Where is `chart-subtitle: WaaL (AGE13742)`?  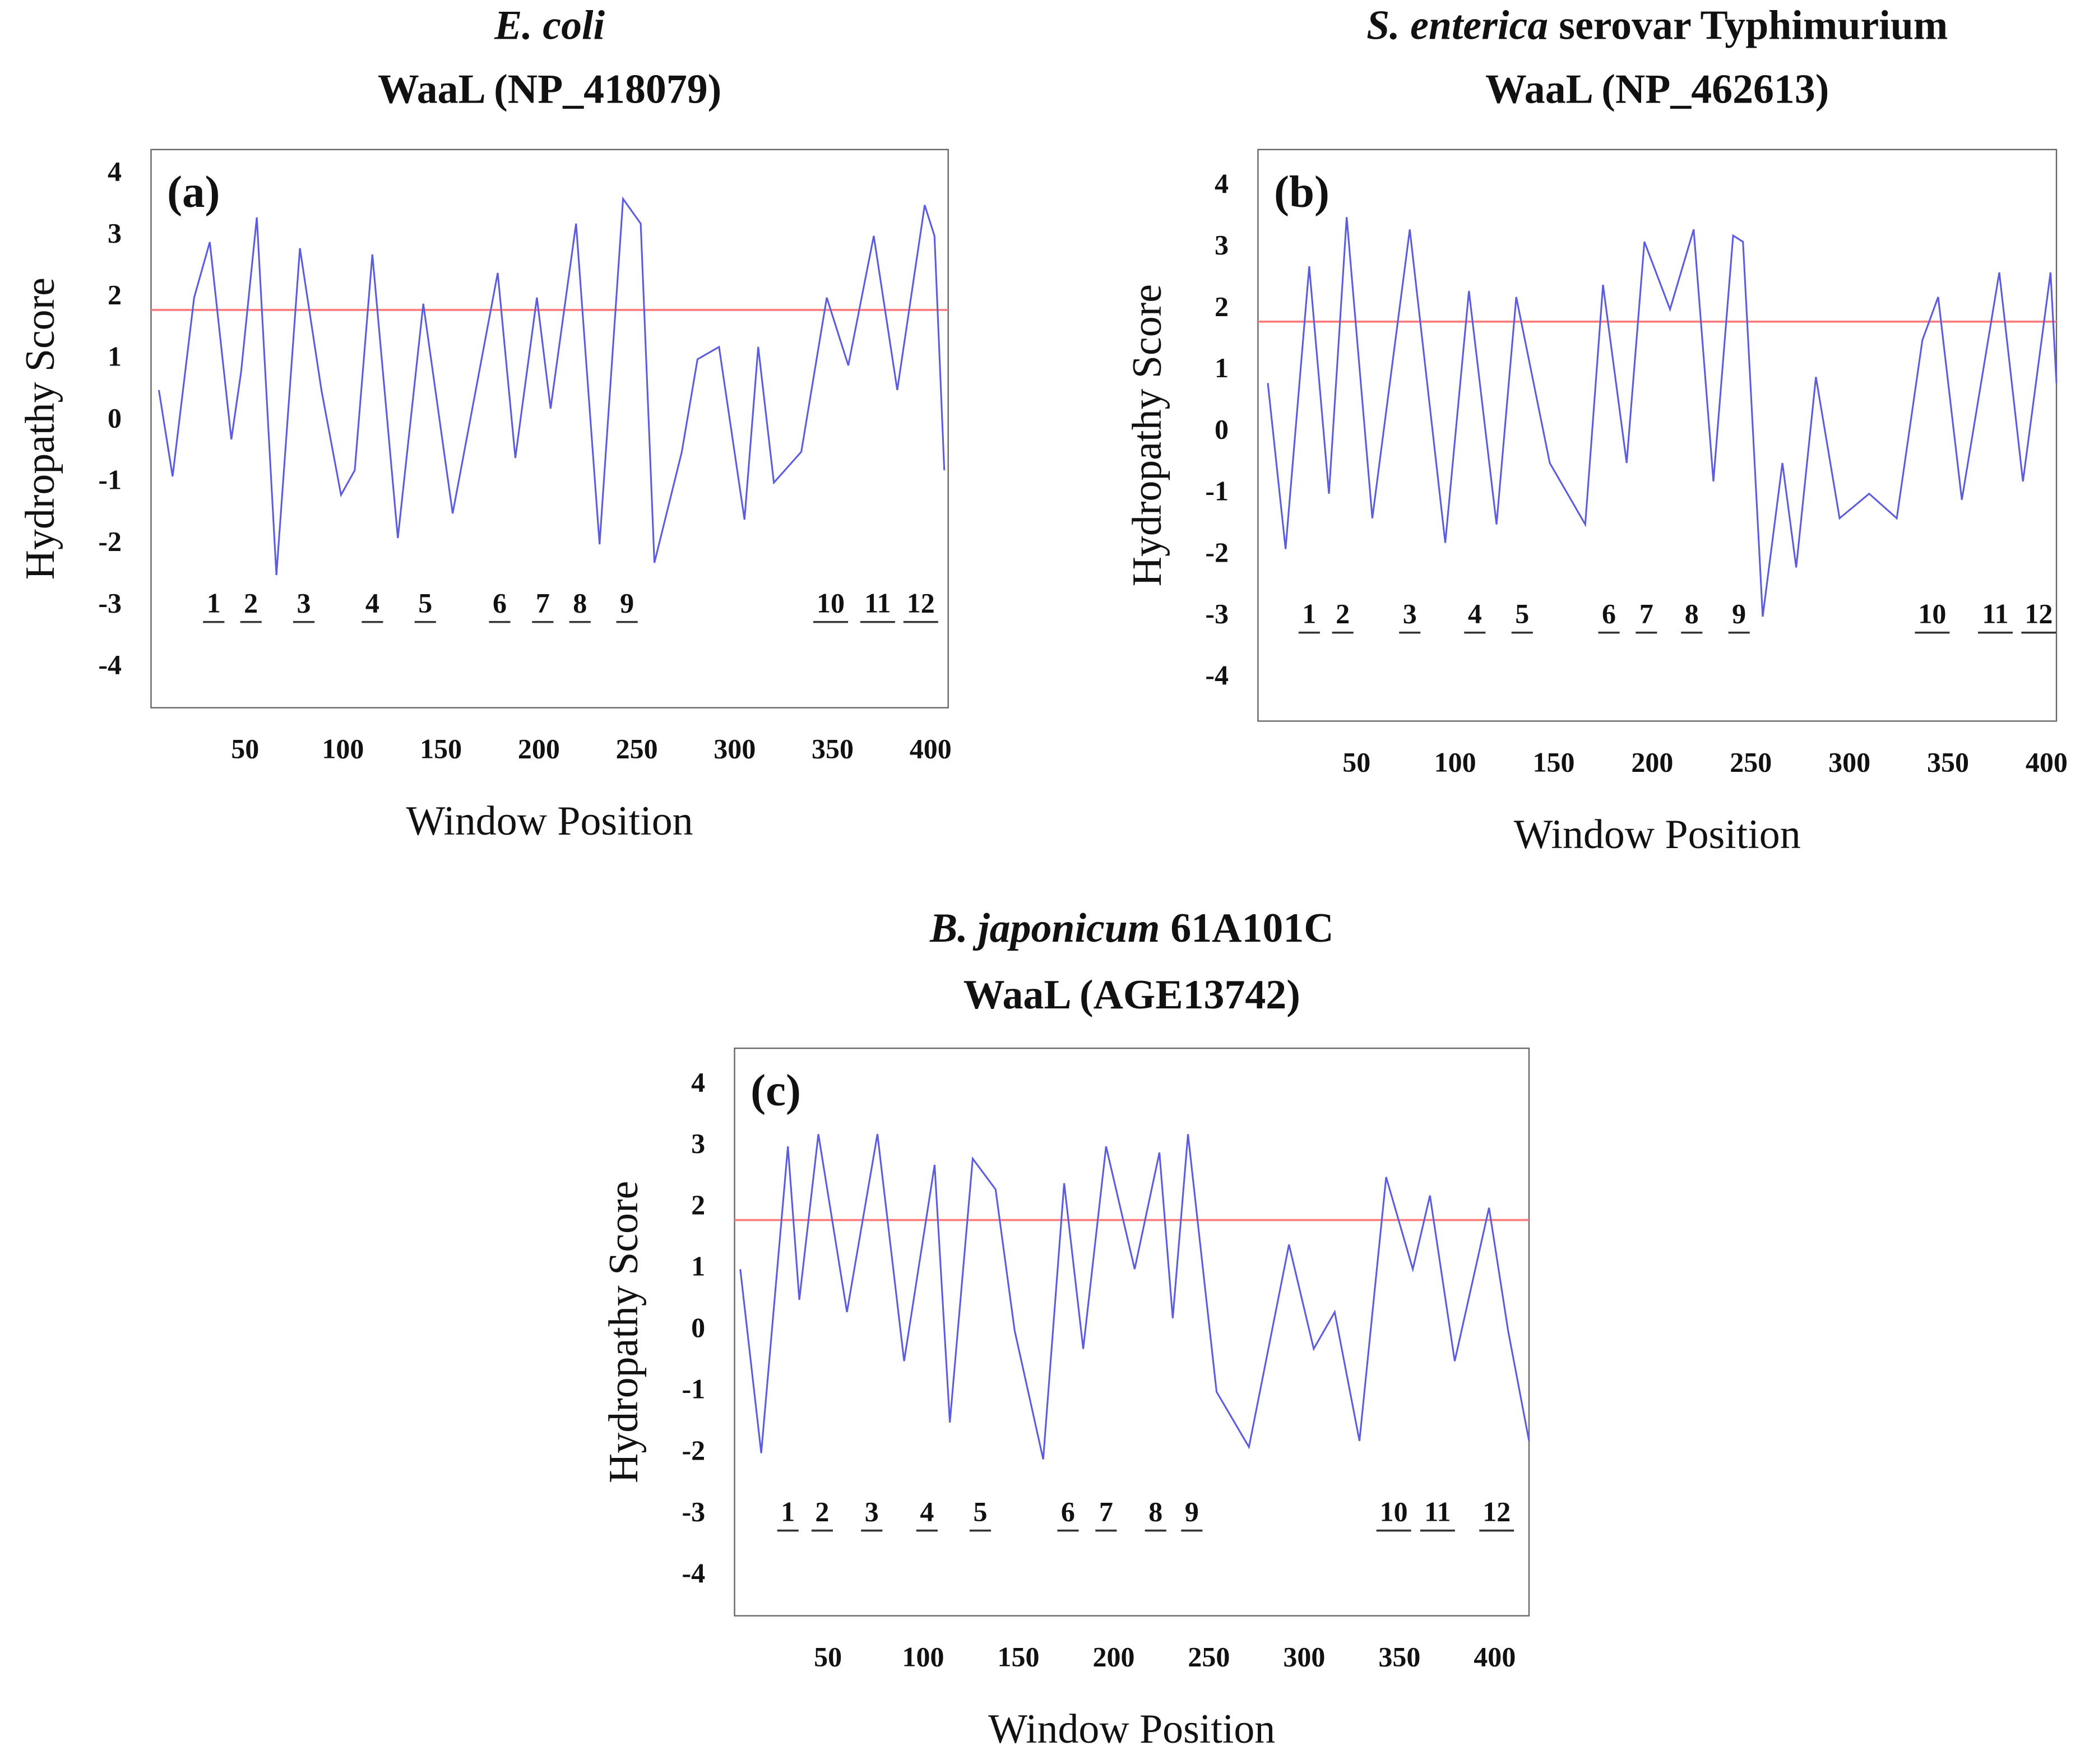
chart-subtitle: WaaL (AGE13742) is located at coordinates (1131, 994).